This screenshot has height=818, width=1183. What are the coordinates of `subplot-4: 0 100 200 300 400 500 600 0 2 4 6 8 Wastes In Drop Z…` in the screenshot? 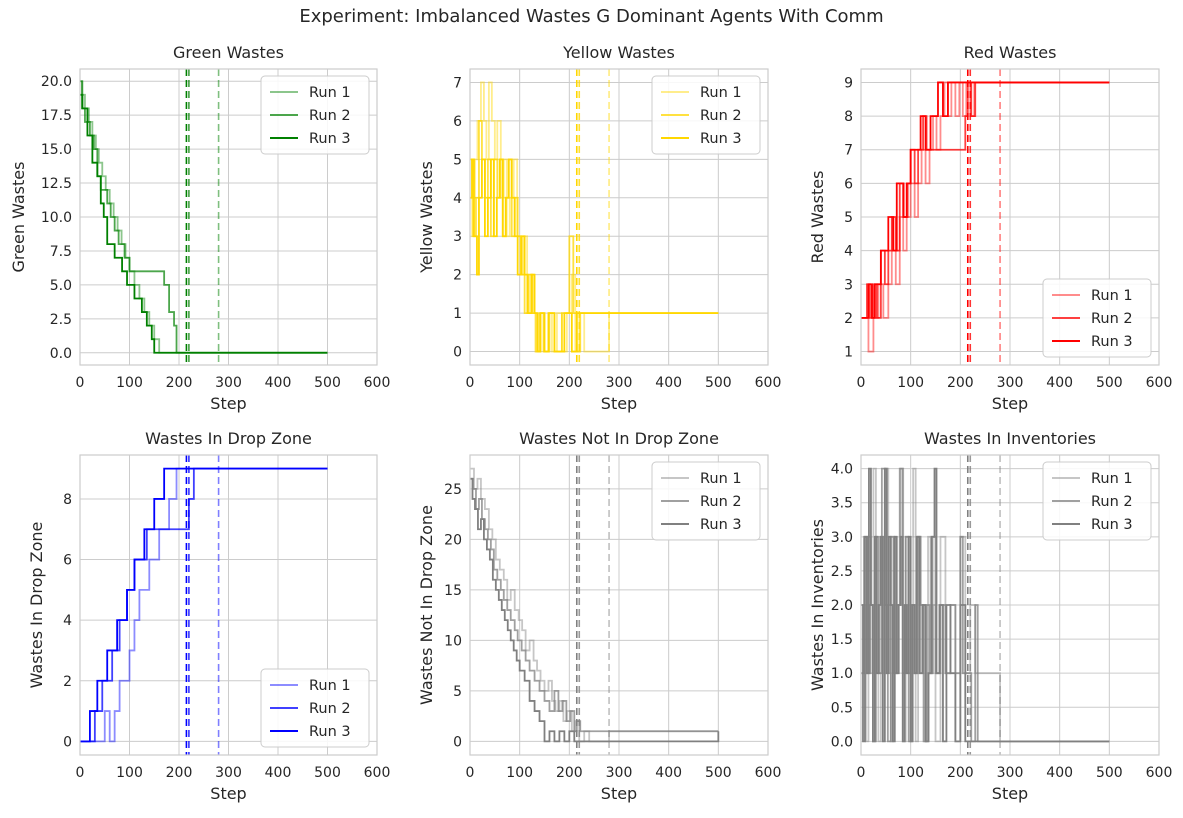 It's located at (208, 616).